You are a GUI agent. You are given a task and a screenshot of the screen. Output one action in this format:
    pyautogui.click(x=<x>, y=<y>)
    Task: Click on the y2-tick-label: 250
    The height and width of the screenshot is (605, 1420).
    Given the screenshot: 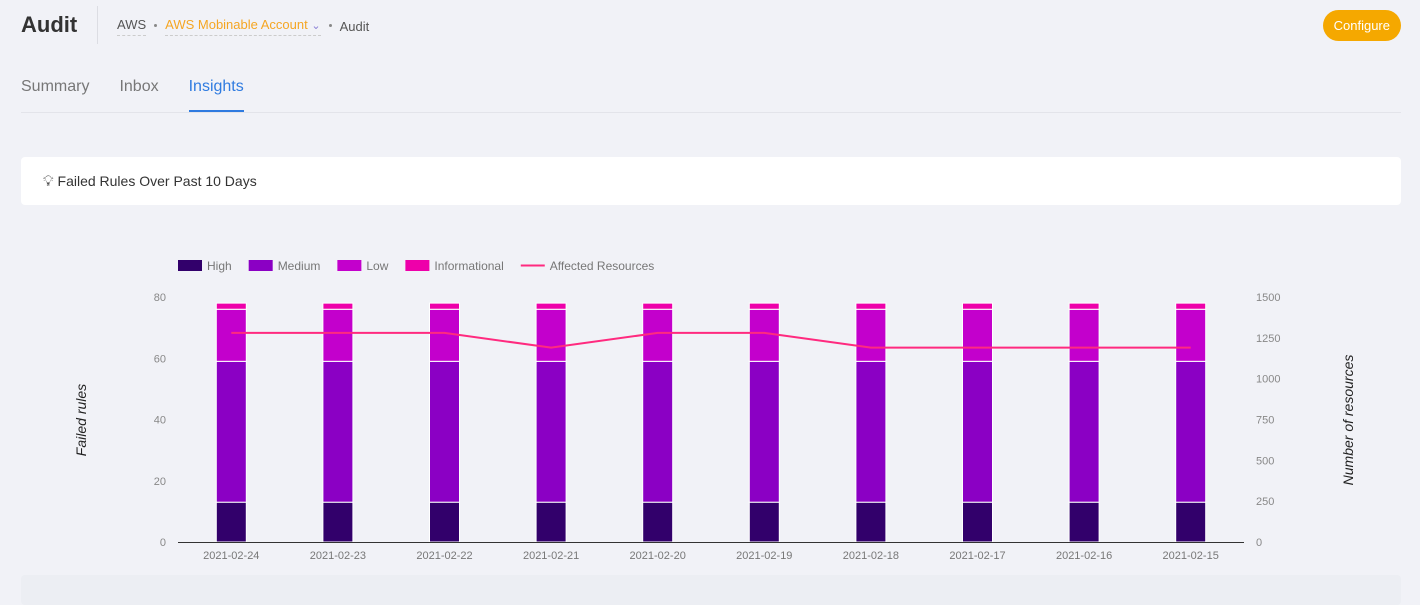 What is the action you would take?
    pyautogui.click(x=1265, y=502)
    